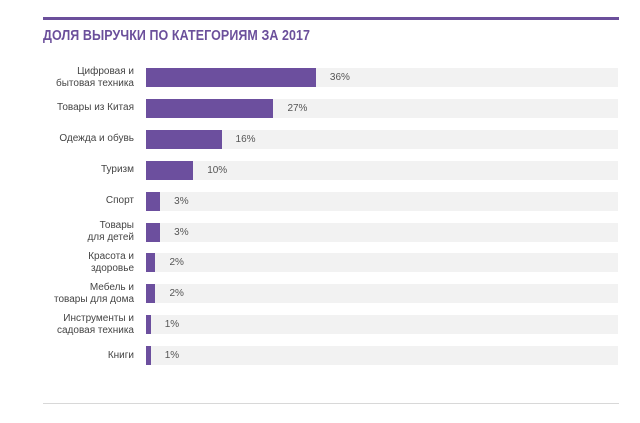  Describe the element at coordinates (177, 36) in the screenshot. I see `chart-title: ДОЛЯ ВЫРУЧКИ ПО КАТЕГОРИЯМ ЗА 2017` at that location.